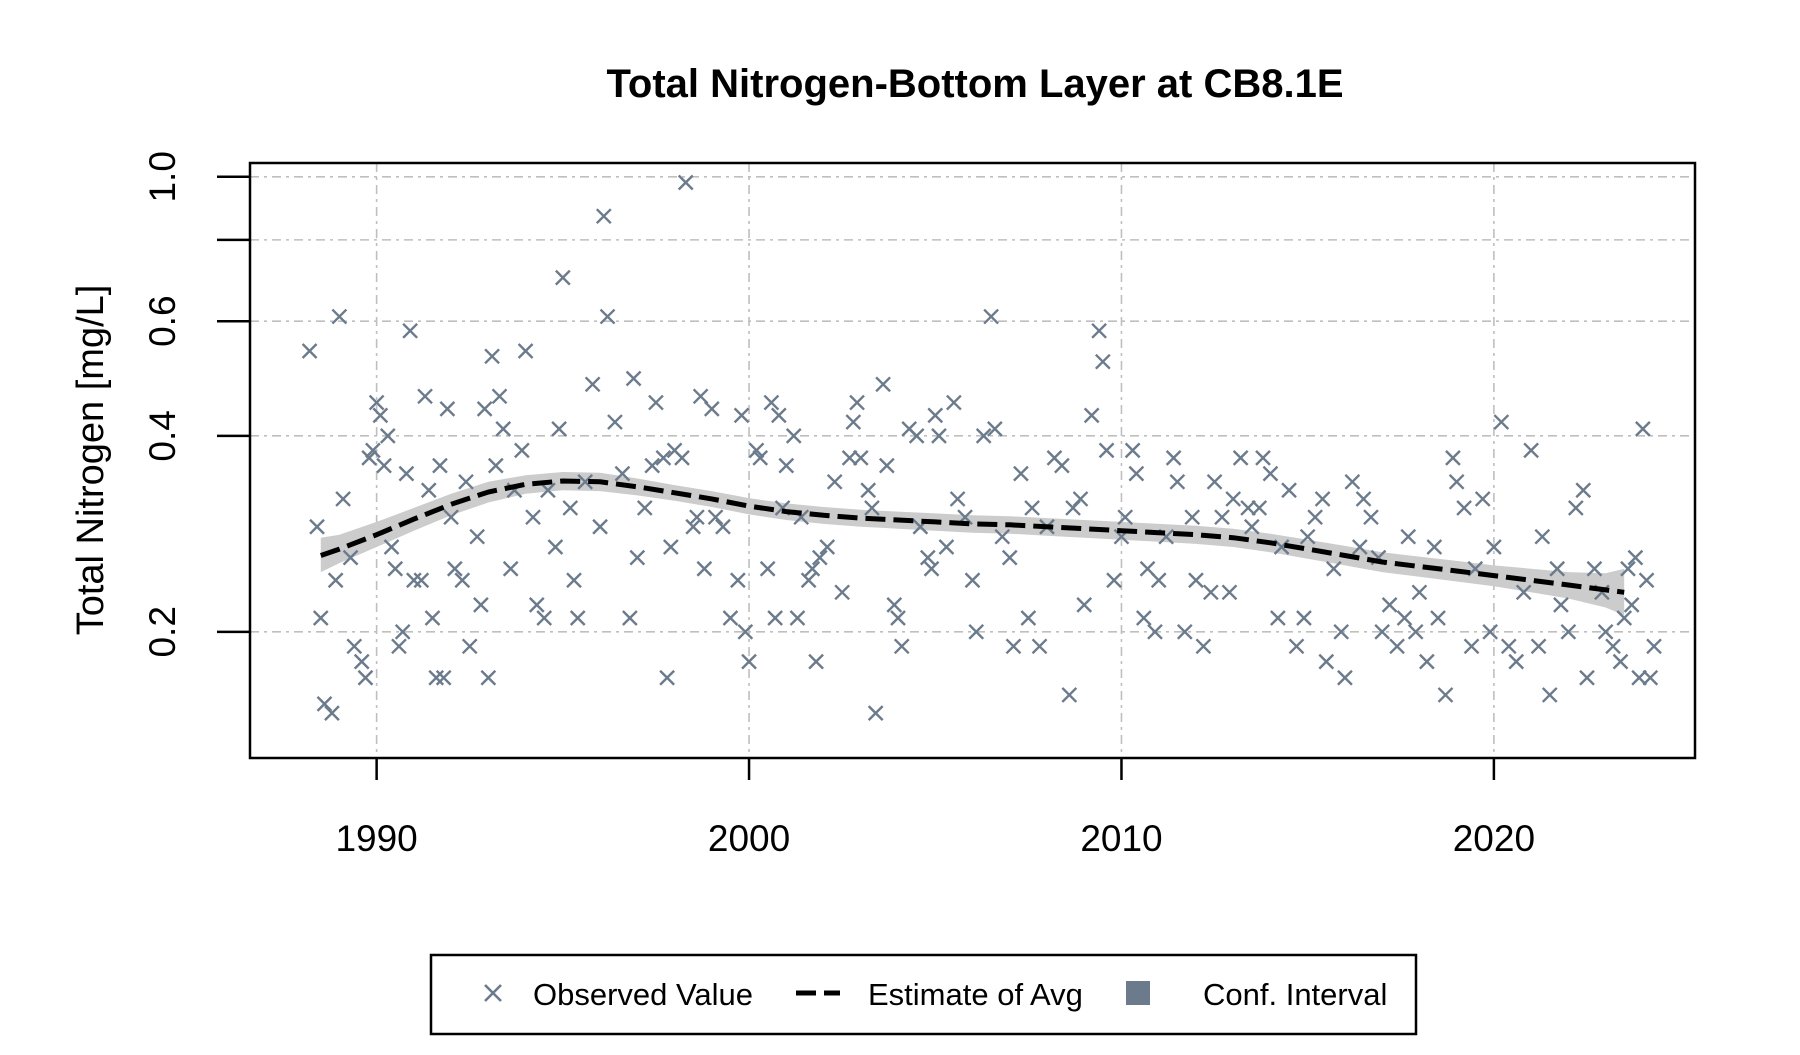  I want to click on x-tick-label: 2000, so click(749, 838).